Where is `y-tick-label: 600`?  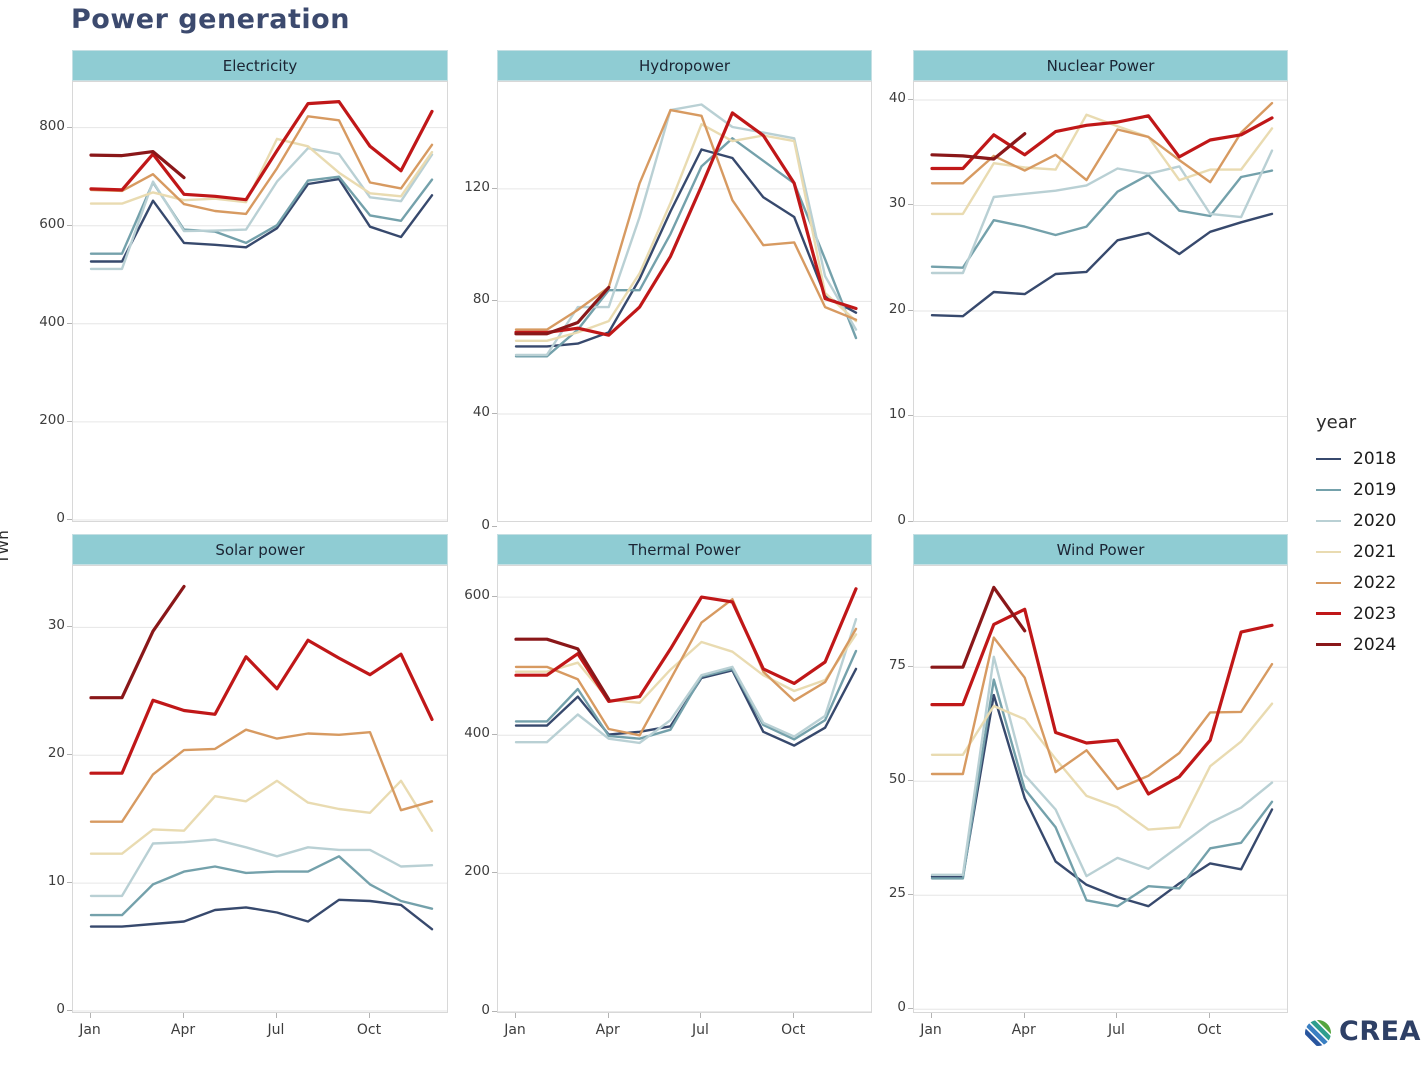 y-tick-label: 600 is located at coordinates (477, 595).